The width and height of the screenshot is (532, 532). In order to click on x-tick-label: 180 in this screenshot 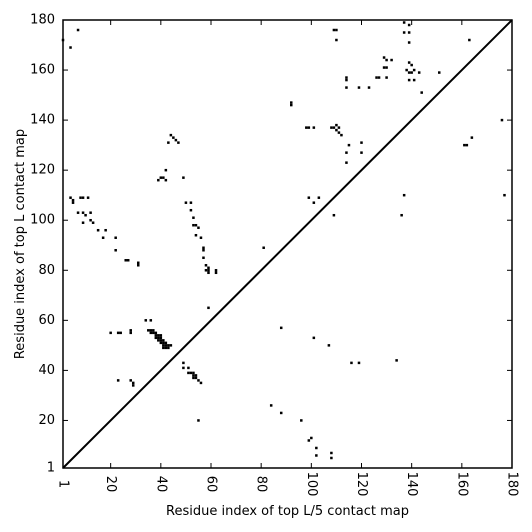, I will do `click(512, 484)`.